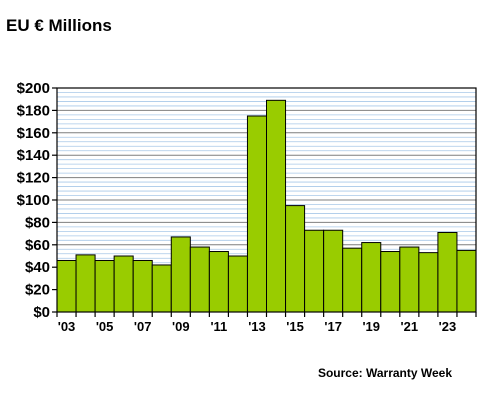 This screenshot has height=400, width=480. I want to click on y-tick-label: $140, so click(33, 155).